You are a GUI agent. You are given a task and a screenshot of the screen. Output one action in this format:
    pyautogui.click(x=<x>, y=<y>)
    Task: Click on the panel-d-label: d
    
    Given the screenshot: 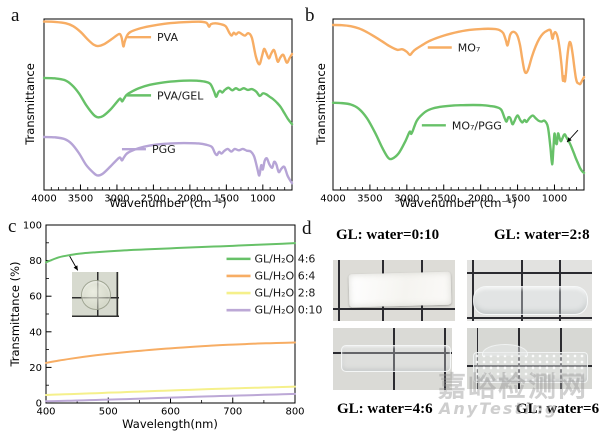 What is the action you would take?
    pyautogui.click(x=307, y=228)
    